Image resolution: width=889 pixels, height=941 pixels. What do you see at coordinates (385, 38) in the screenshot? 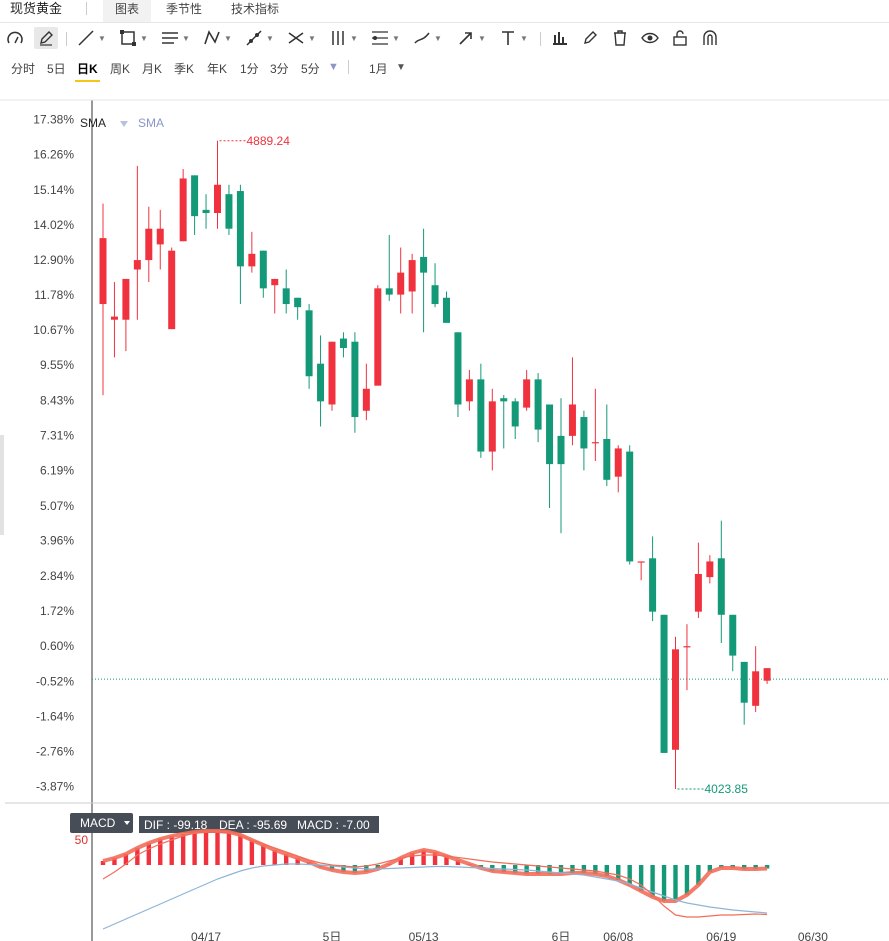
I see `fib-icon: ▼` at bounding box center [385, 38].